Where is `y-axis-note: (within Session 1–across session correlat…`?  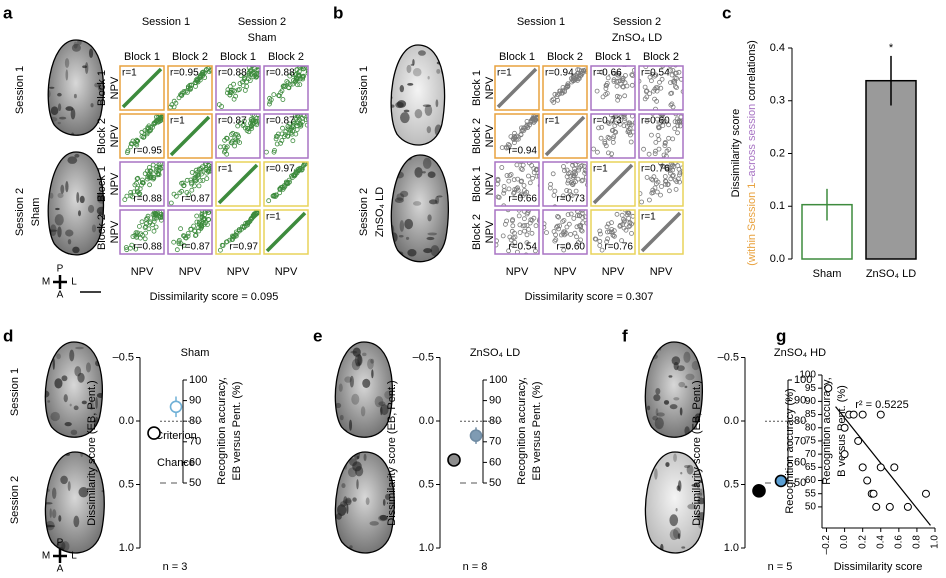
y-axis-note: (within Session 1–across session correlat… is located at coordinates (752, 153).